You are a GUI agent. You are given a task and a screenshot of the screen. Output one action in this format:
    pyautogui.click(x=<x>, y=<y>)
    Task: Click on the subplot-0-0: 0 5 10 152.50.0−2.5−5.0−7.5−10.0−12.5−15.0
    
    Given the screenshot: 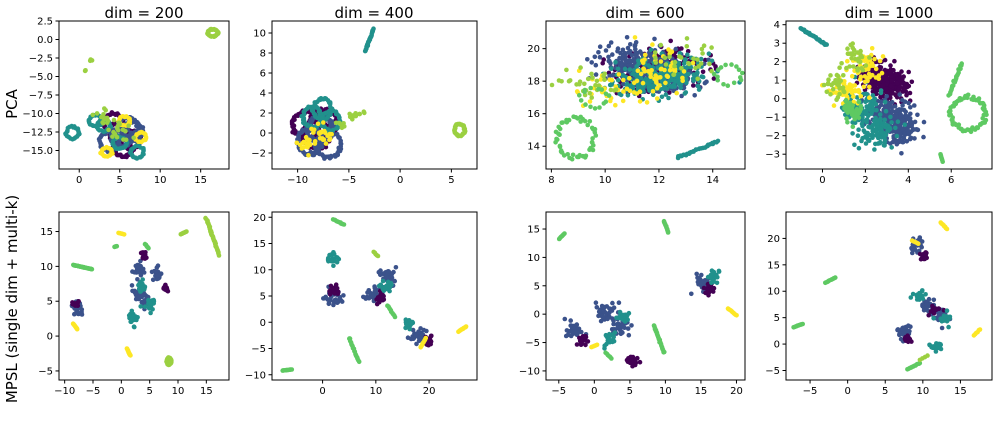 What is the action you would take?
    pyautogui.click(x=126, y=101)
    